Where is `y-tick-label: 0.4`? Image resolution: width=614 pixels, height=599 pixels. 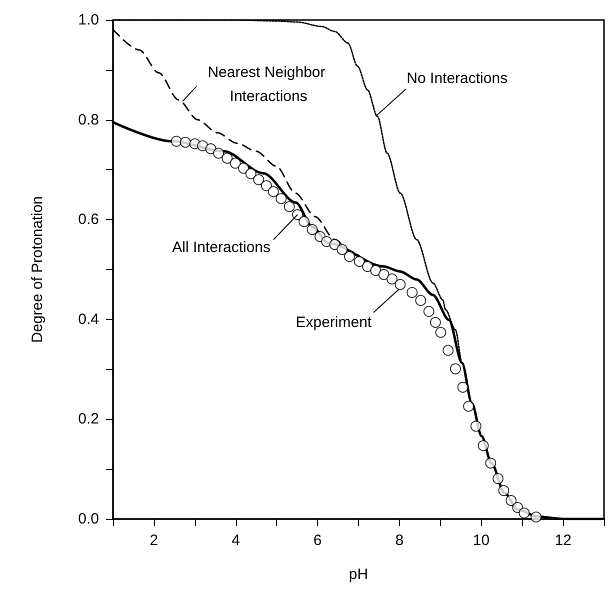 y-tick-label: 0.4 is located at coordinates (88, 319).